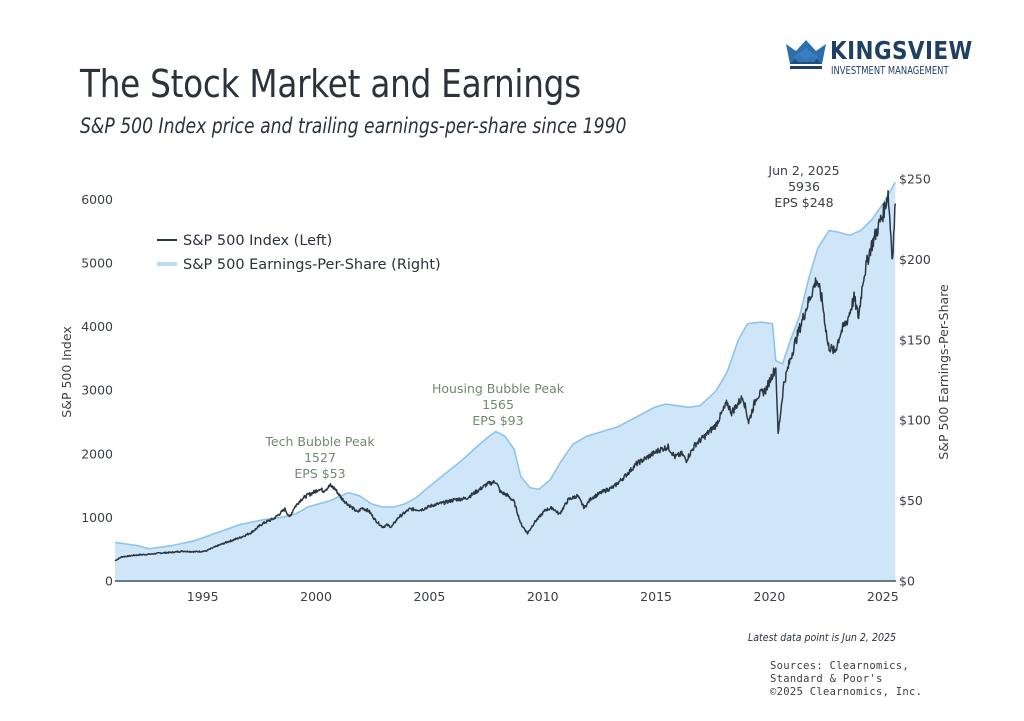 Image resolution: width=1024 pixels, height=721 pixels. I want to click on sources-line: Sources: Clearnomics,, so click(840, 666).